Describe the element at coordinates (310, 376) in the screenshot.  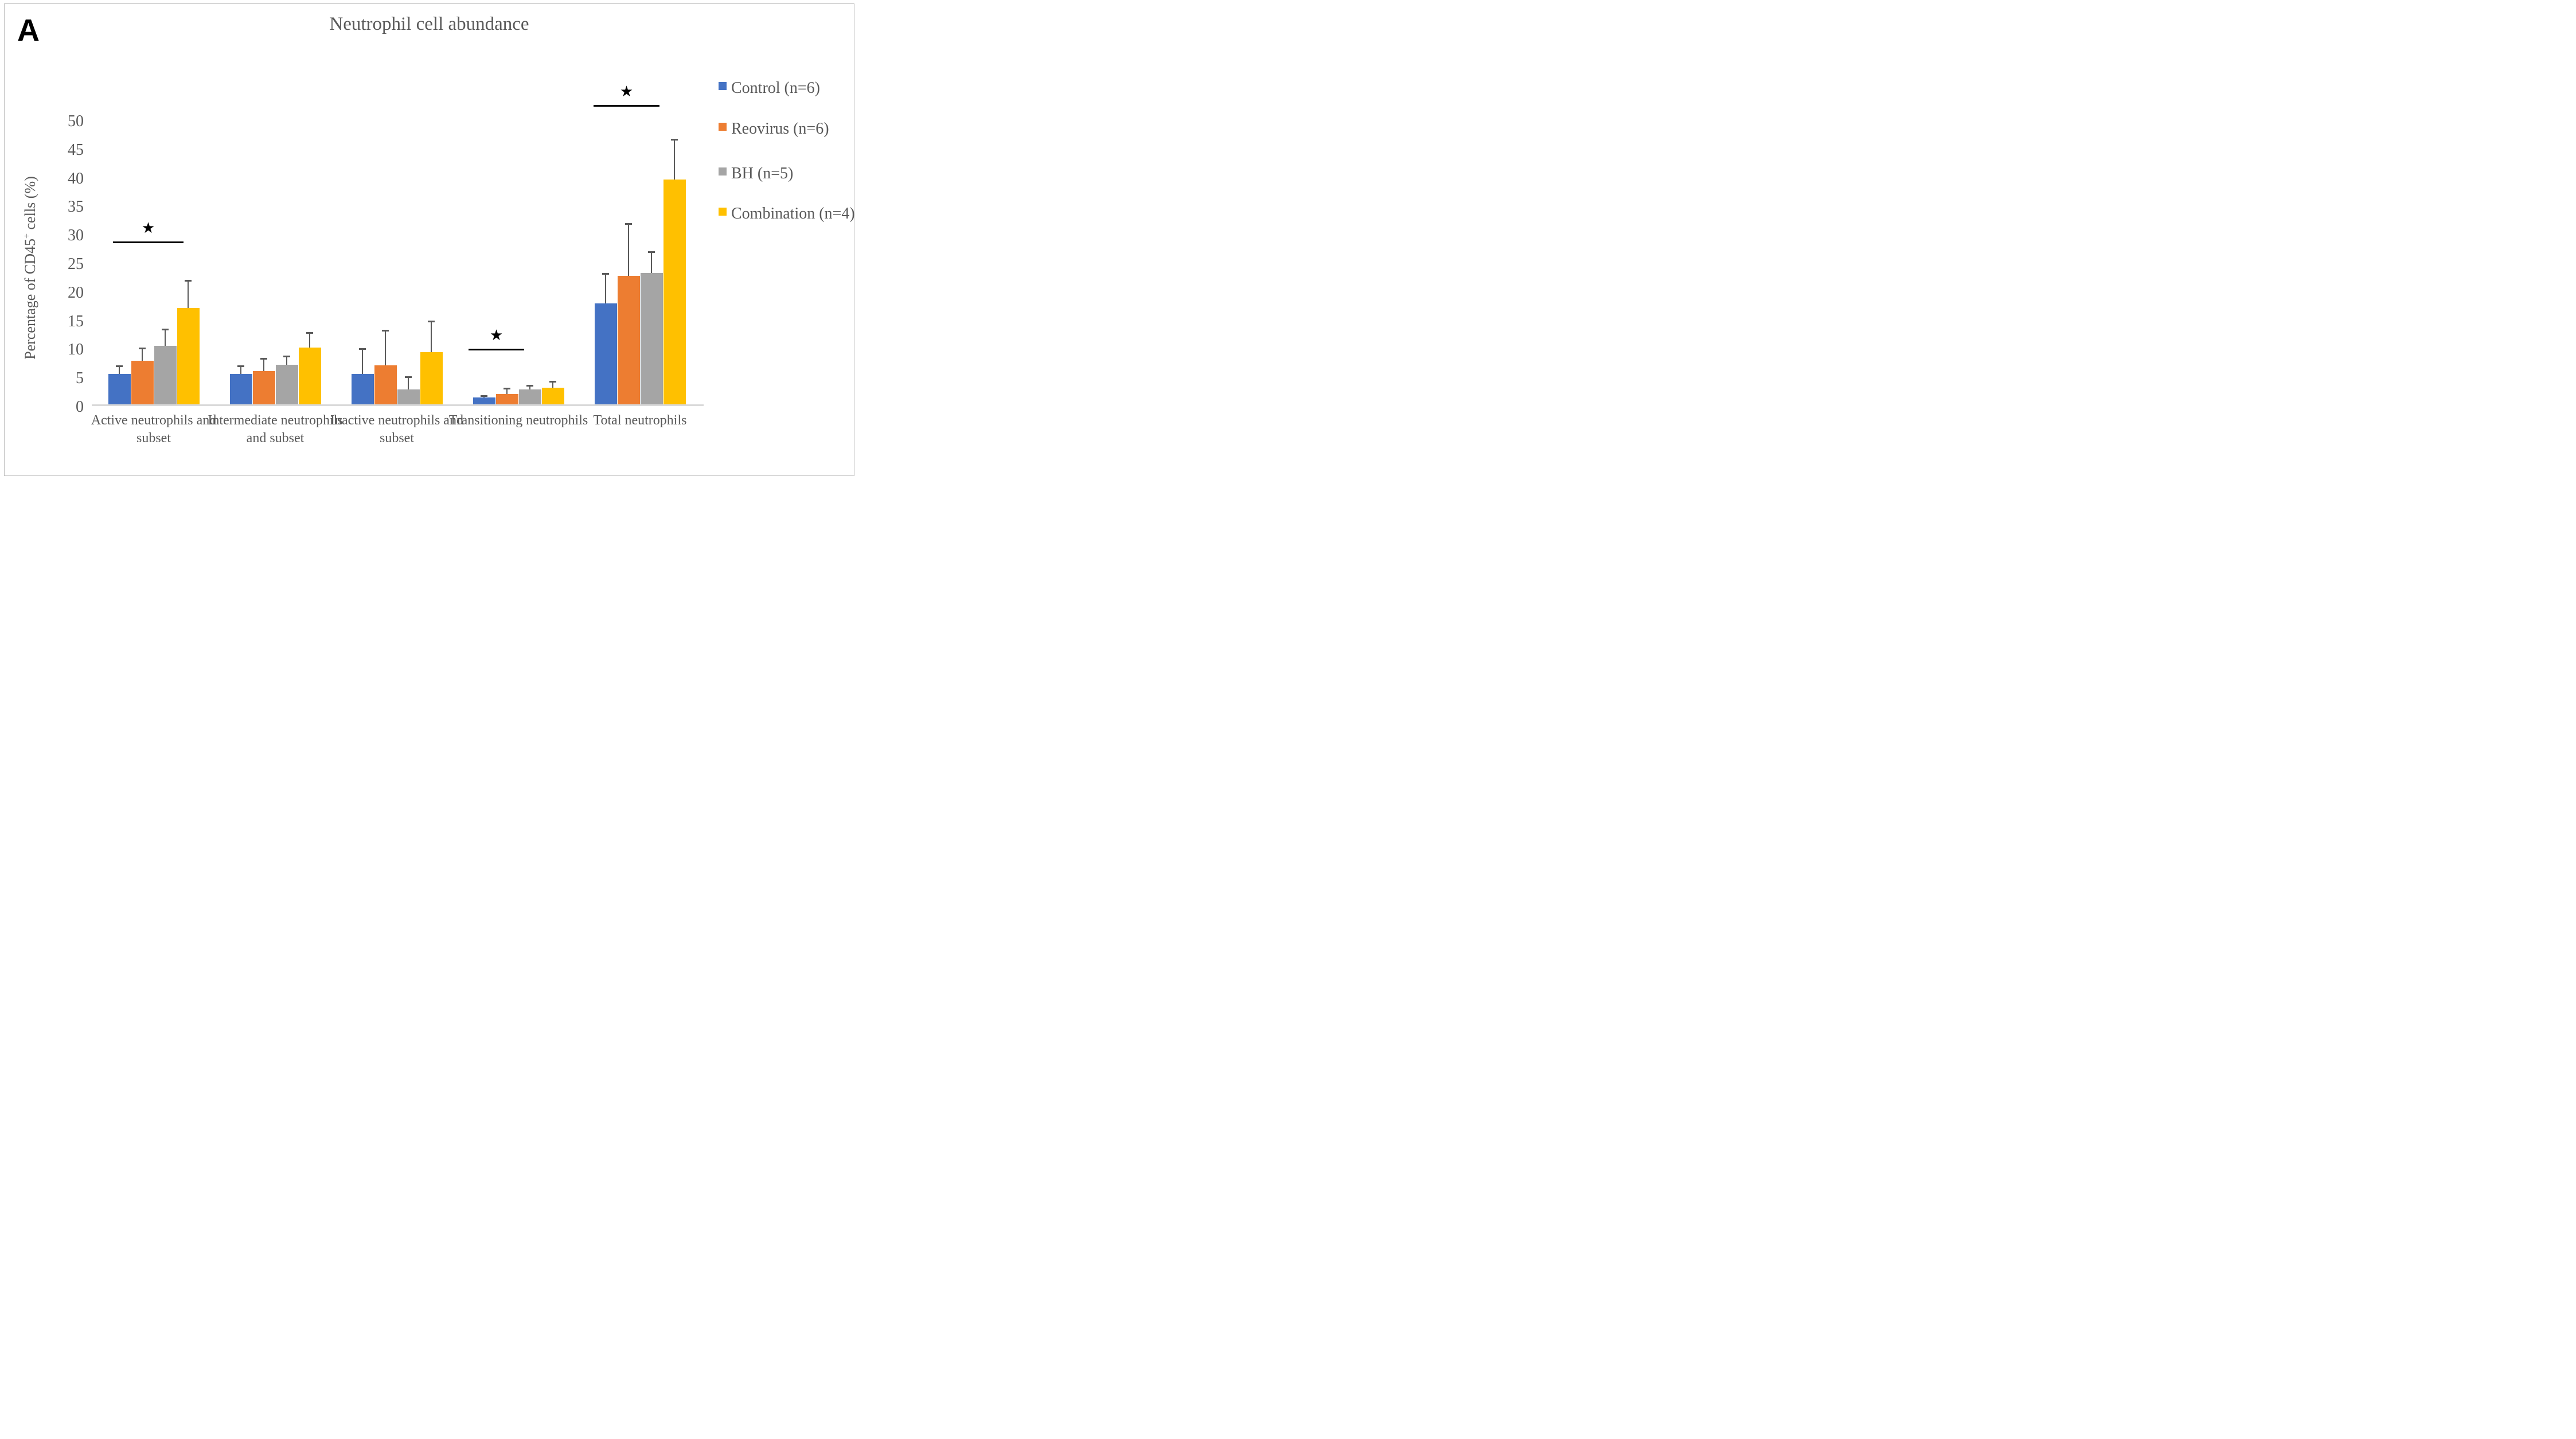
I see `bar-combination-group2` at that location.